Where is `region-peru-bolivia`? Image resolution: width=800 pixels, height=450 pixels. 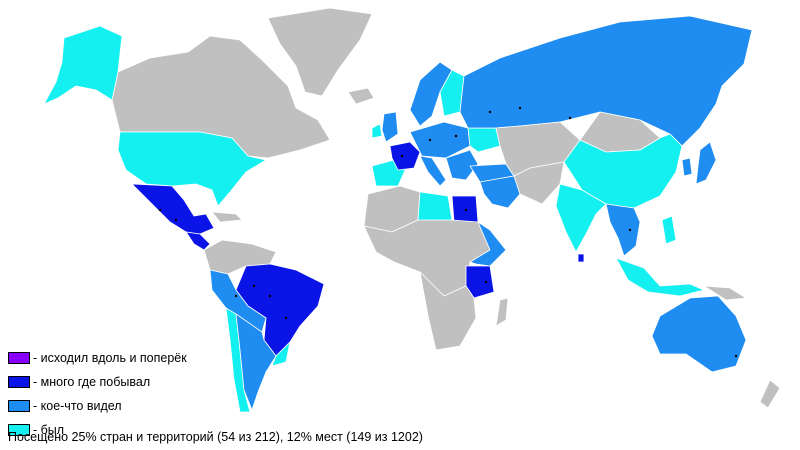 region-peru-bolivia is located at coordinates (238, 301).